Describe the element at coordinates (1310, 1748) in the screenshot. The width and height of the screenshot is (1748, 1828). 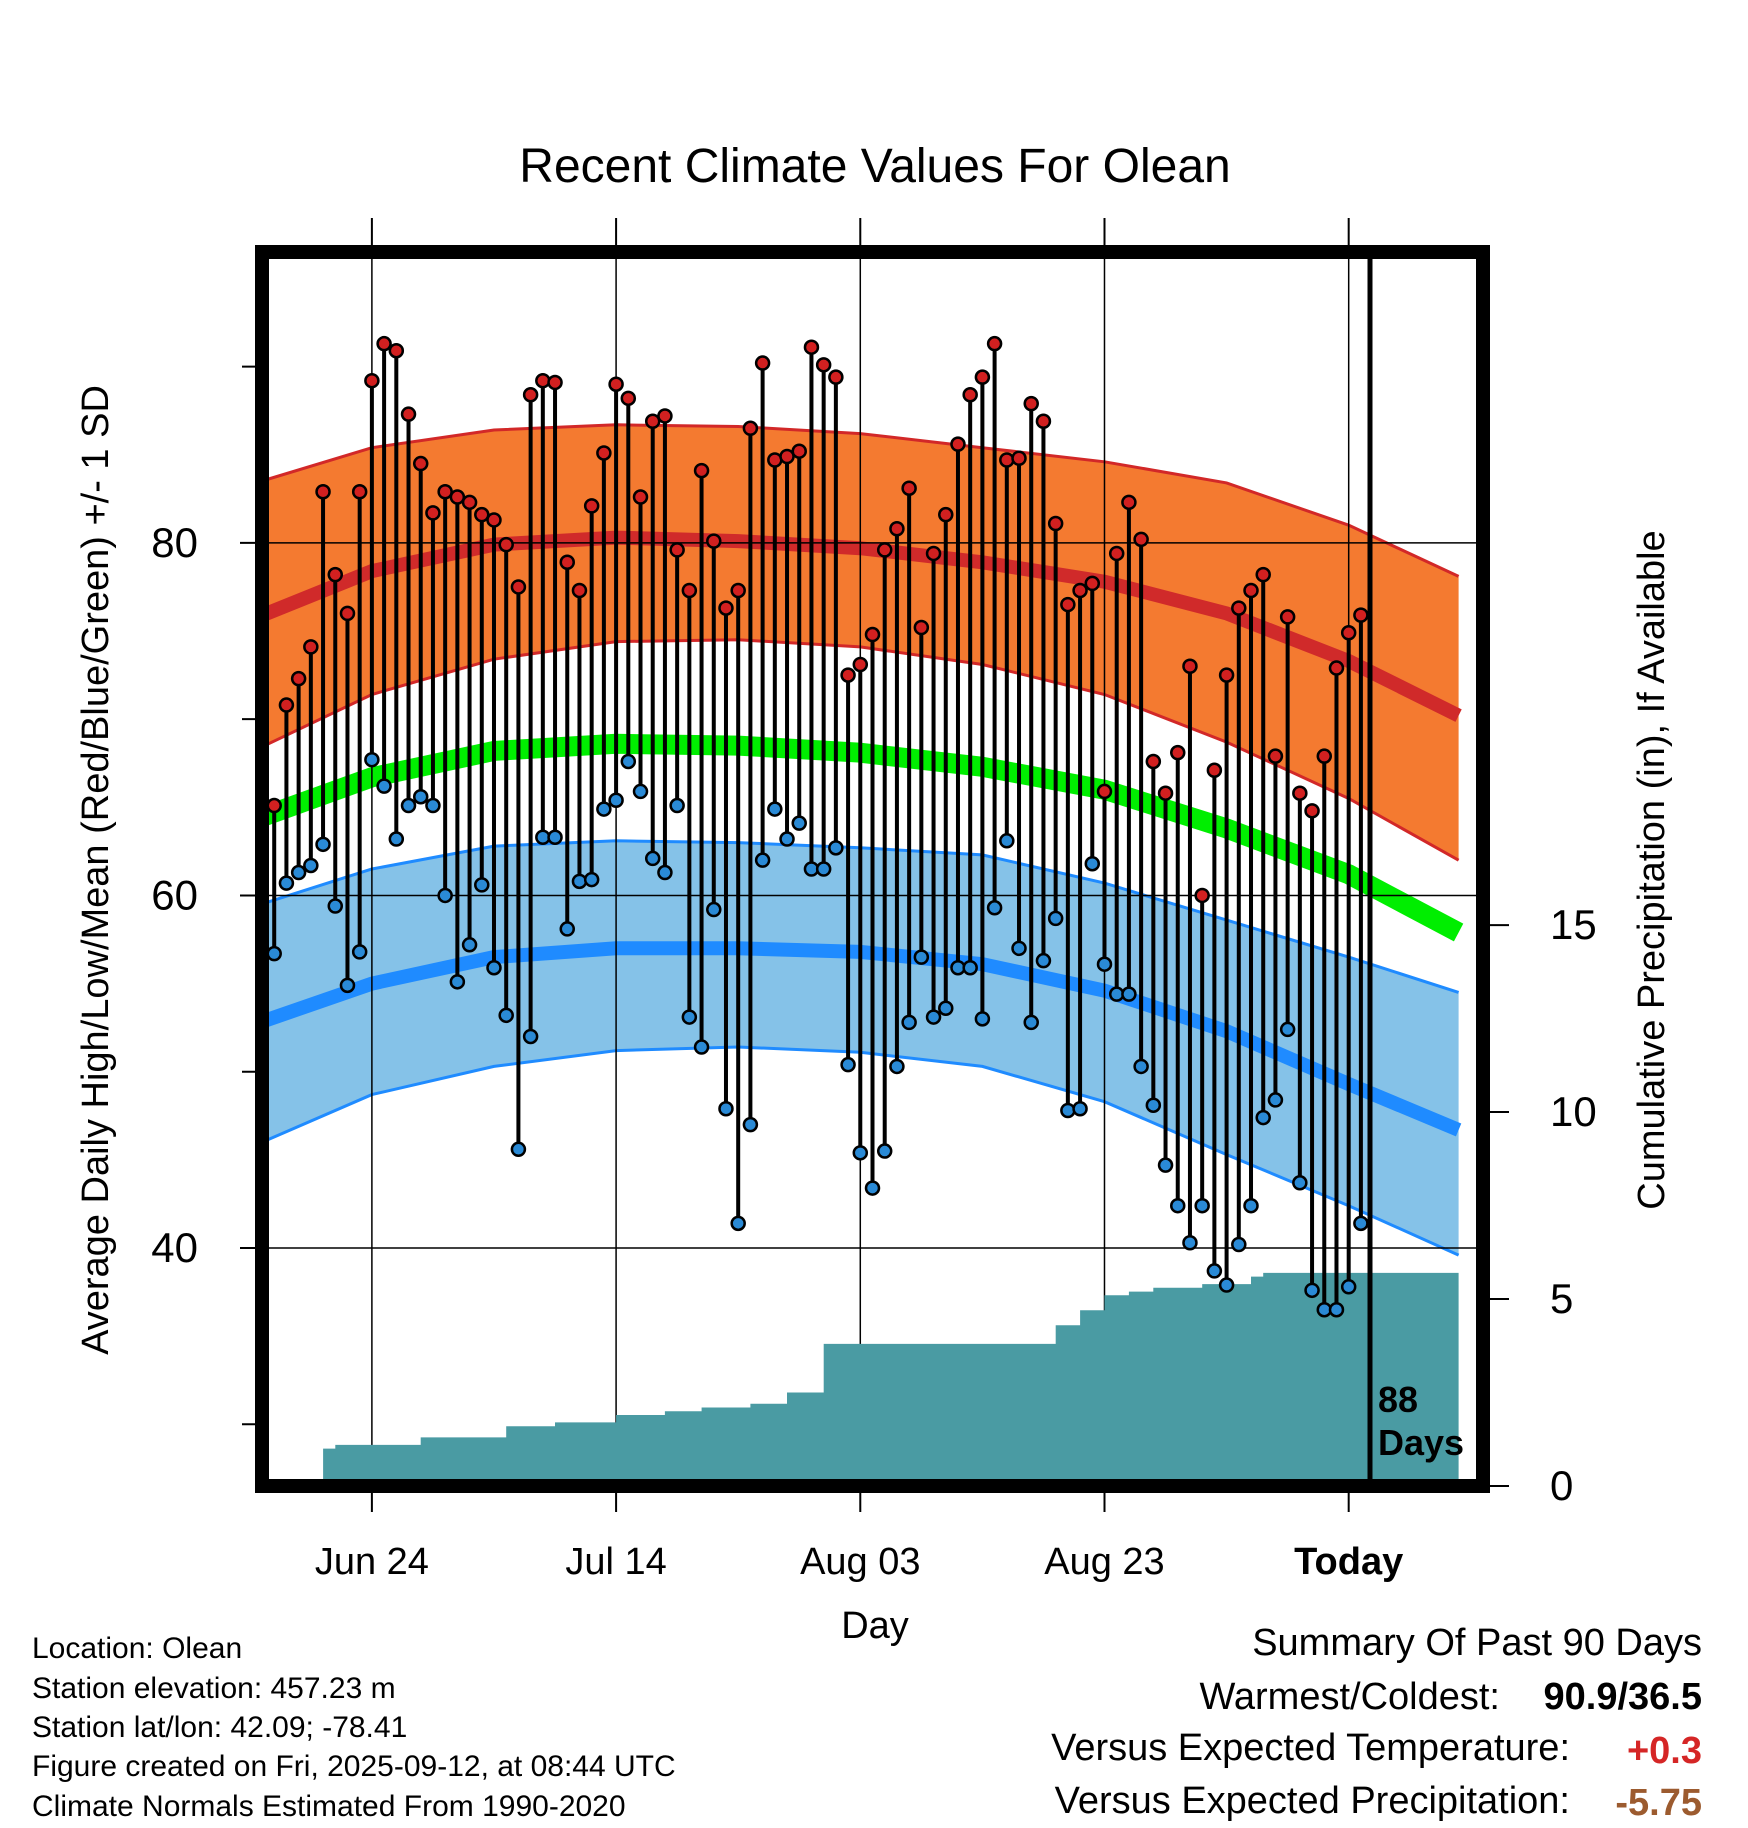
I see `expected-temp-label: Versus Expected Temperature:` at that location.